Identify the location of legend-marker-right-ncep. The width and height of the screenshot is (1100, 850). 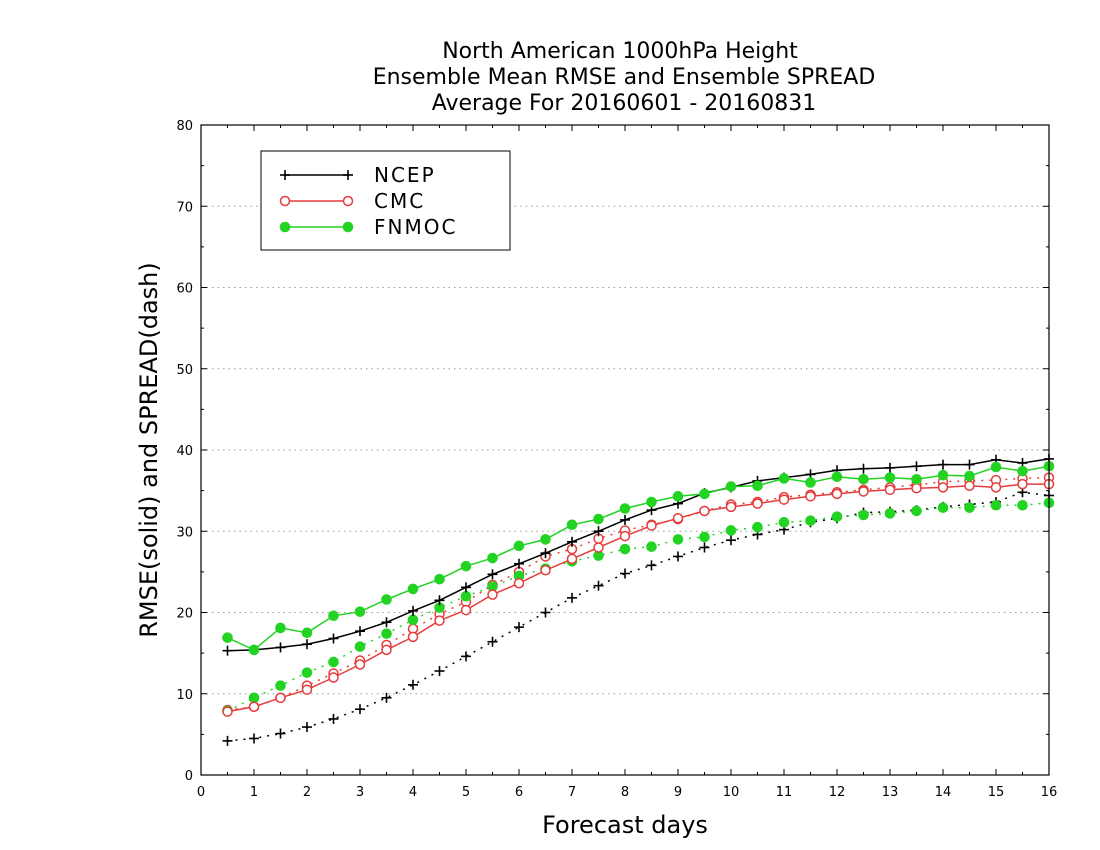
(348, 175).